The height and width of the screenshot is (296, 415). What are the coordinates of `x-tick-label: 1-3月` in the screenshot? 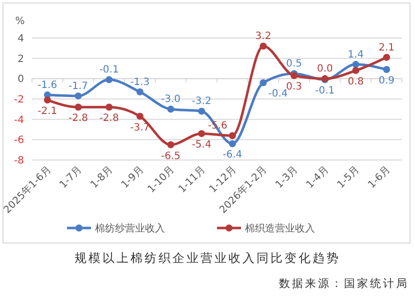 It's located at (287, 177).